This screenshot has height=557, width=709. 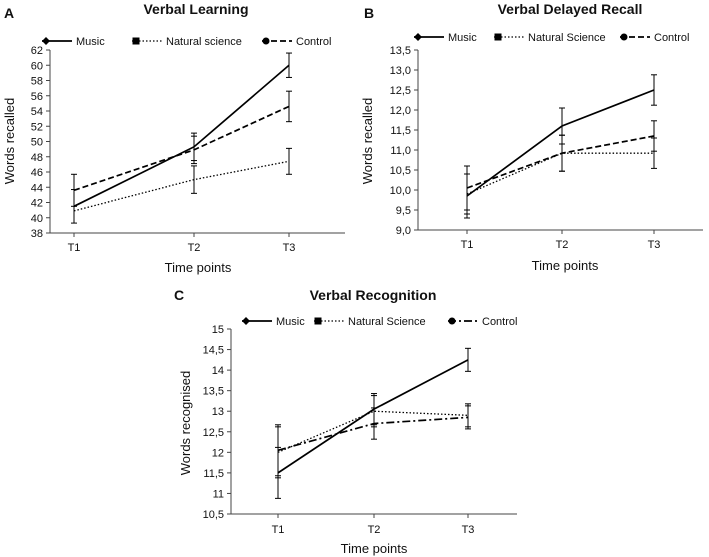 I want to click on panel-a-y-tick-label: 62, so click(x=37, y=51).